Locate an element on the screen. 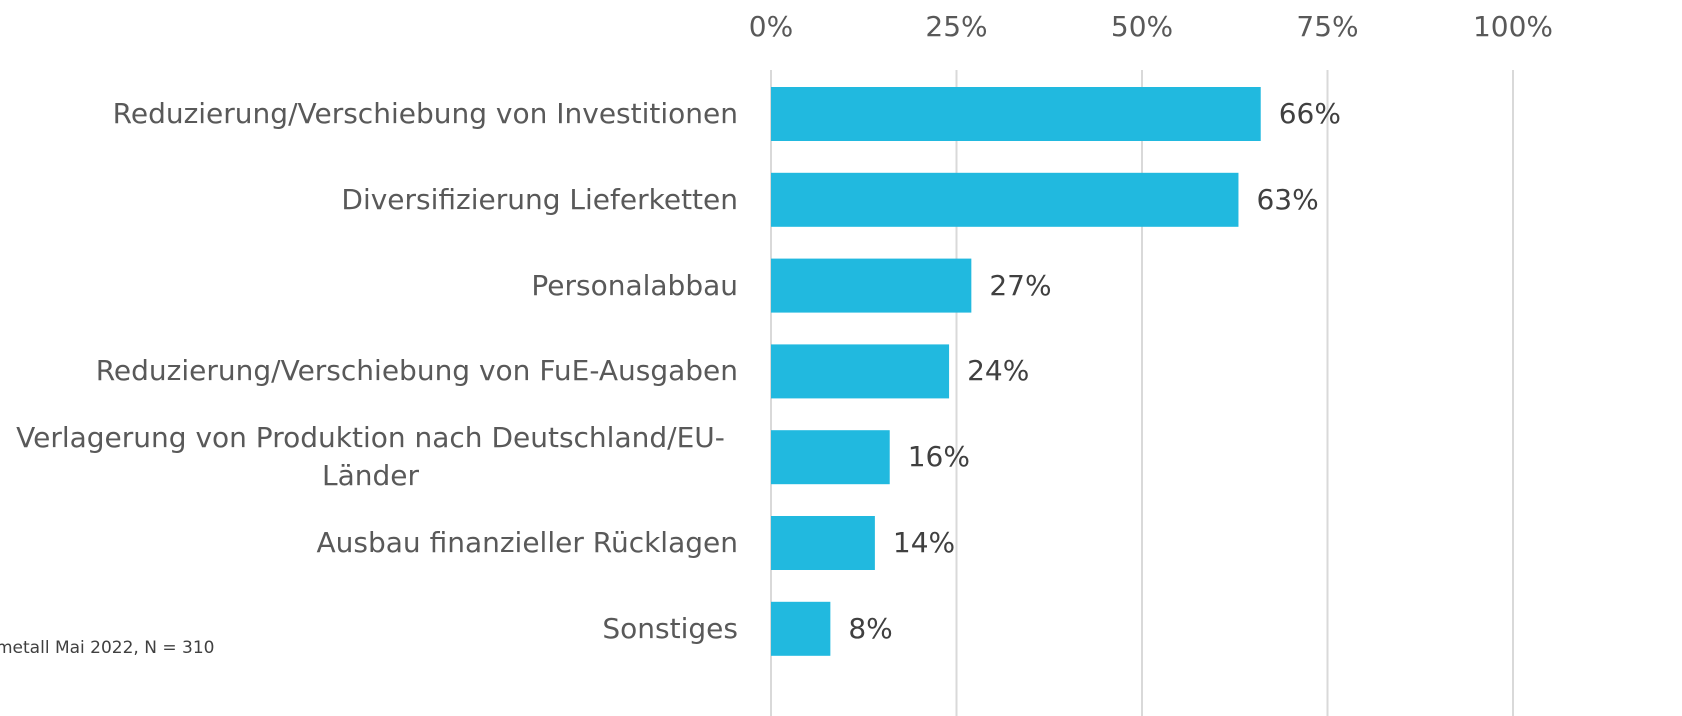 The height and width of the screenshot is (716, 1682). category-label: Ausbau finanzieller Rücklagen is located at coordinates (528, 543).